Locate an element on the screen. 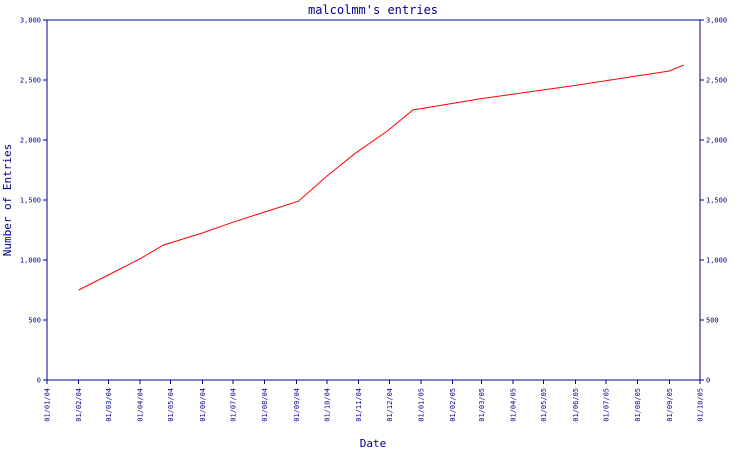  right-y-tick-label: 1,500 is located at coordinates (716, 201).